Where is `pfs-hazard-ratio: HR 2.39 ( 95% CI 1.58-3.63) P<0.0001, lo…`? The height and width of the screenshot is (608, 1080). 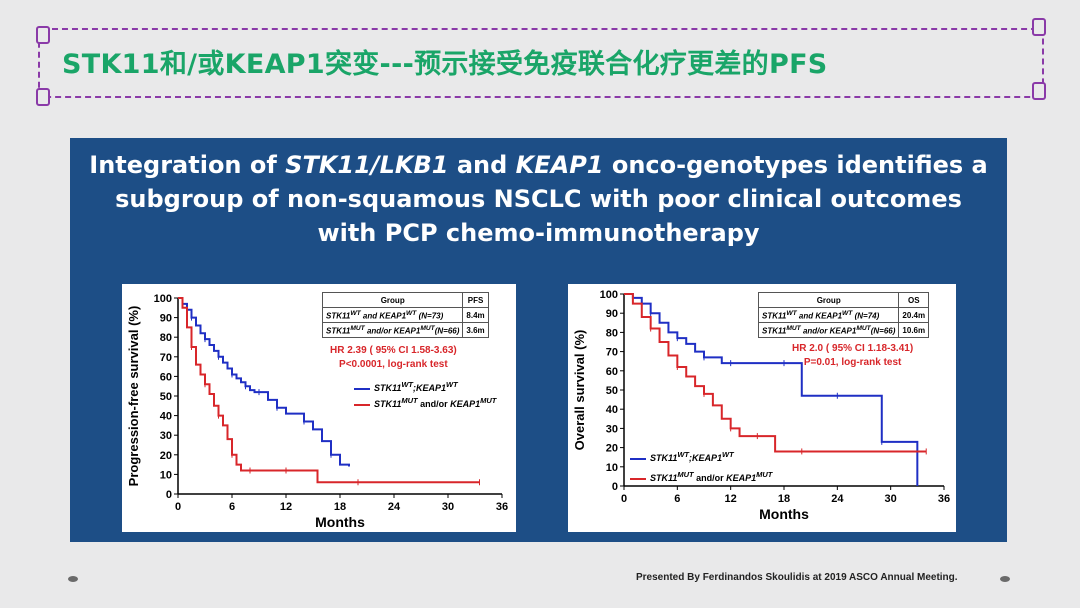 pfs-hazard-ratio: HR 2.39 ( 95% CI 1.58-3.63) P<0.0001, lo… is located at coordinates (393, 357).